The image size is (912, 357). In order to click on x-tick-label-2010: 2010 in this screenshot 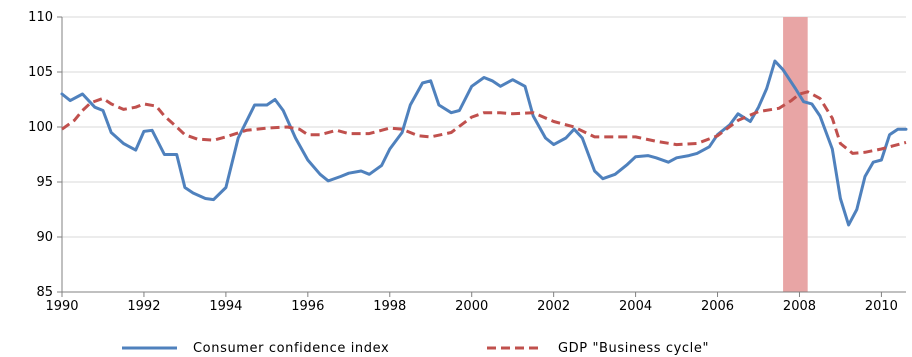, I will do `click(881, 306)`.